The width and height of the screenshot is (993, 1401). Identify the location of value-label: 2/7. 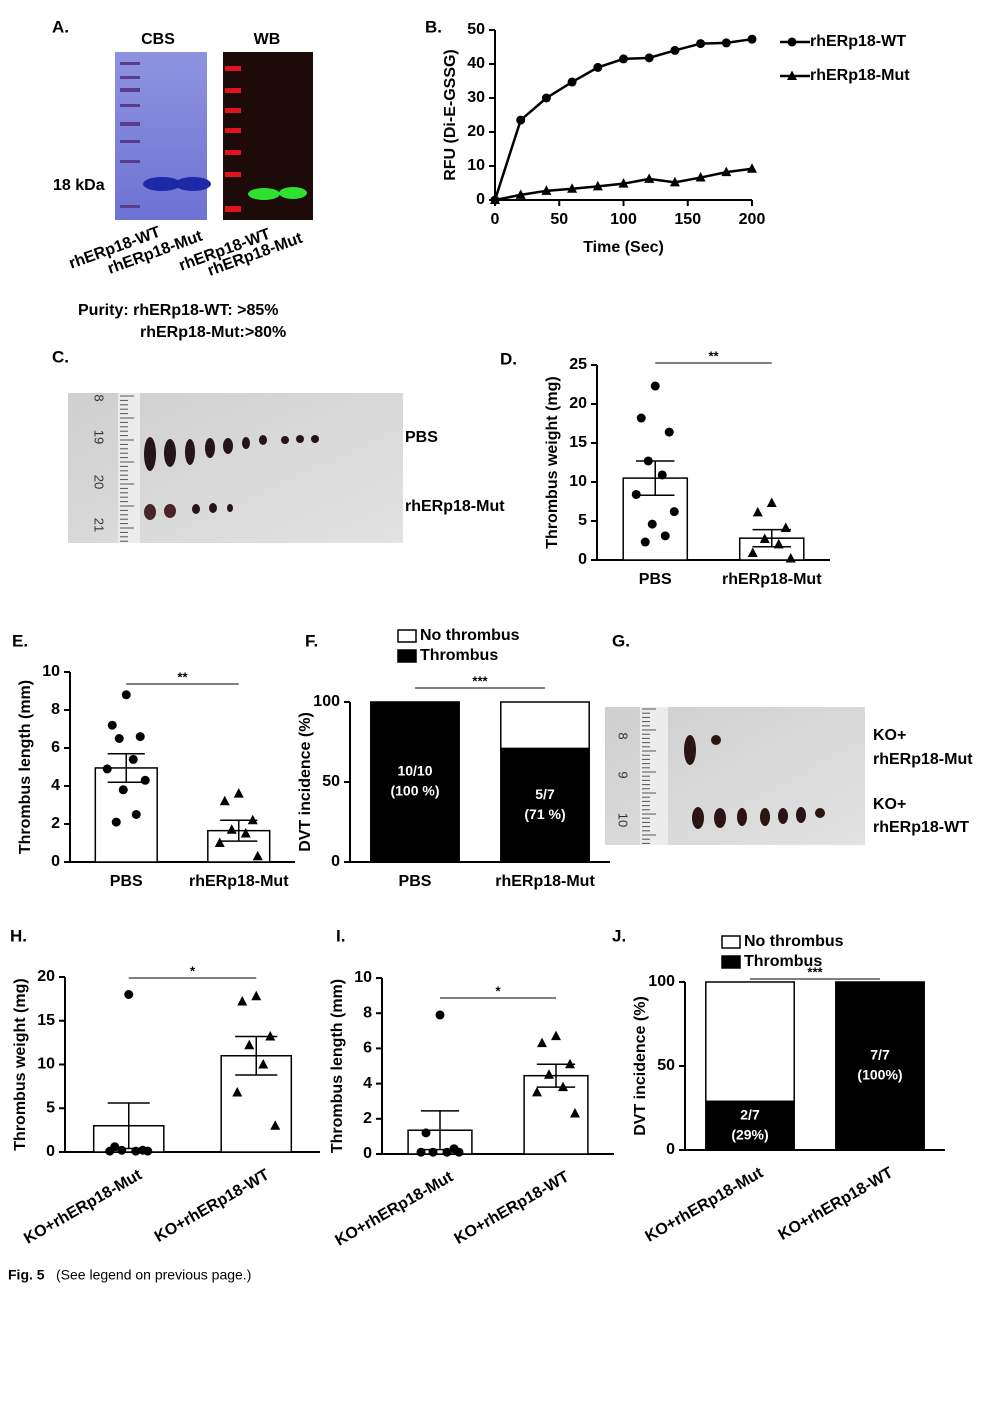
(750, 1114).